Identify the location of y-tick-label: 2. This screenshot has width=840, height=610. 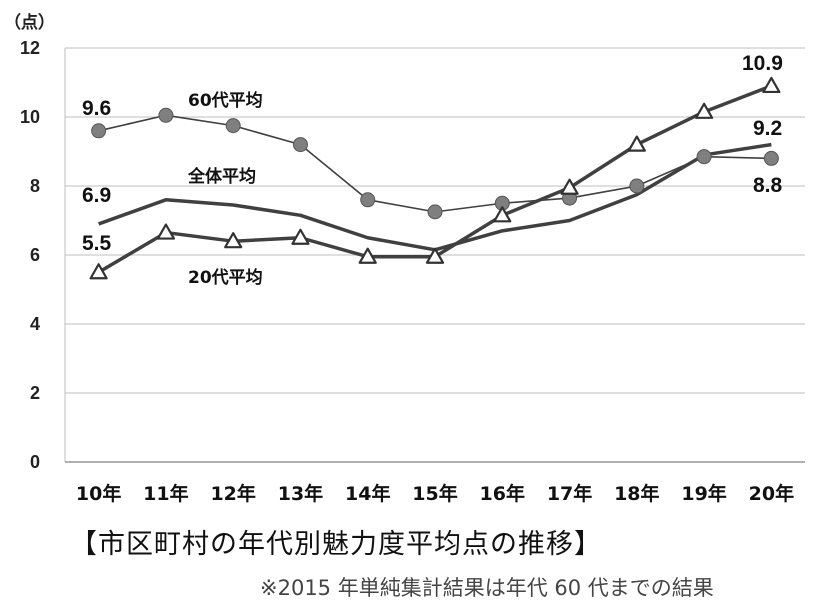
(35, 393).